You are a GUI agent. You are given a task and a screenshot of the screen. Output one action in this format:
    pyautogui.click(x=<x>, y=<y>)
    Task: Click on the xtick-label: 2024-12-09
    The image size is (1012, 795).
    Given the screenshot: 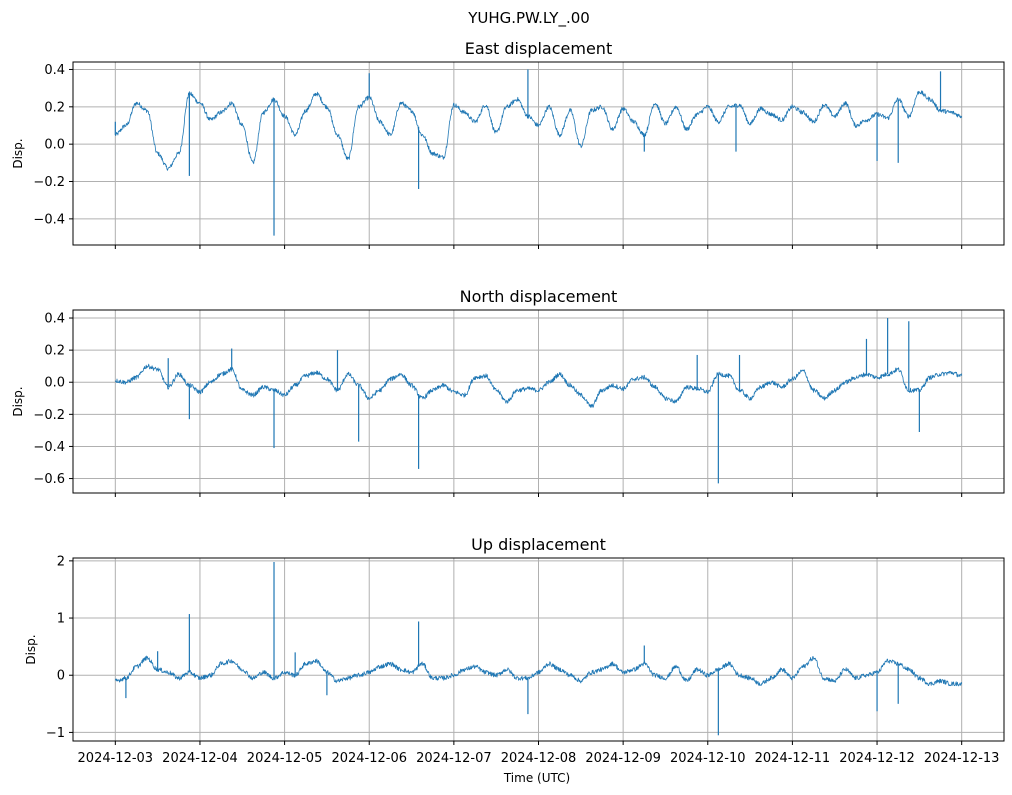 What is the action you would take?
    pyautogui.click(x=623, y=758)
    